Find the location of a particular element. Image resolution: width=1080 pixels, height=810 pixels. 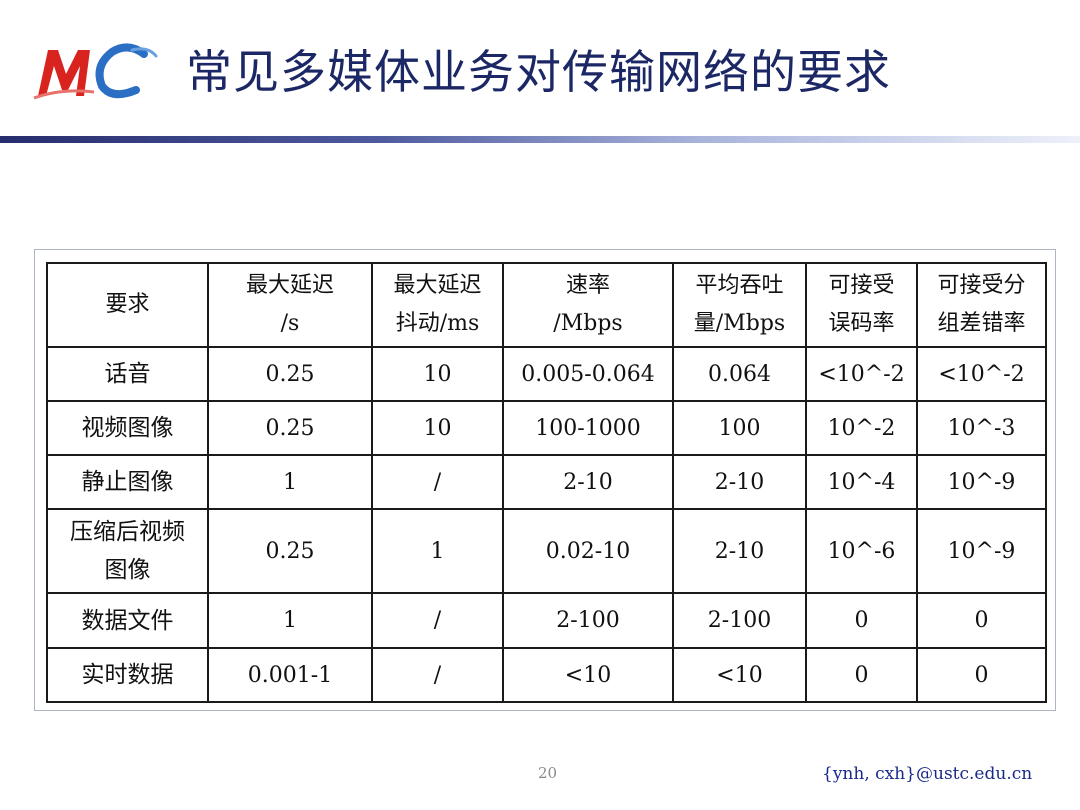

cell-packet-error-rate: 10^-3 is located at coordinates (981, 428).